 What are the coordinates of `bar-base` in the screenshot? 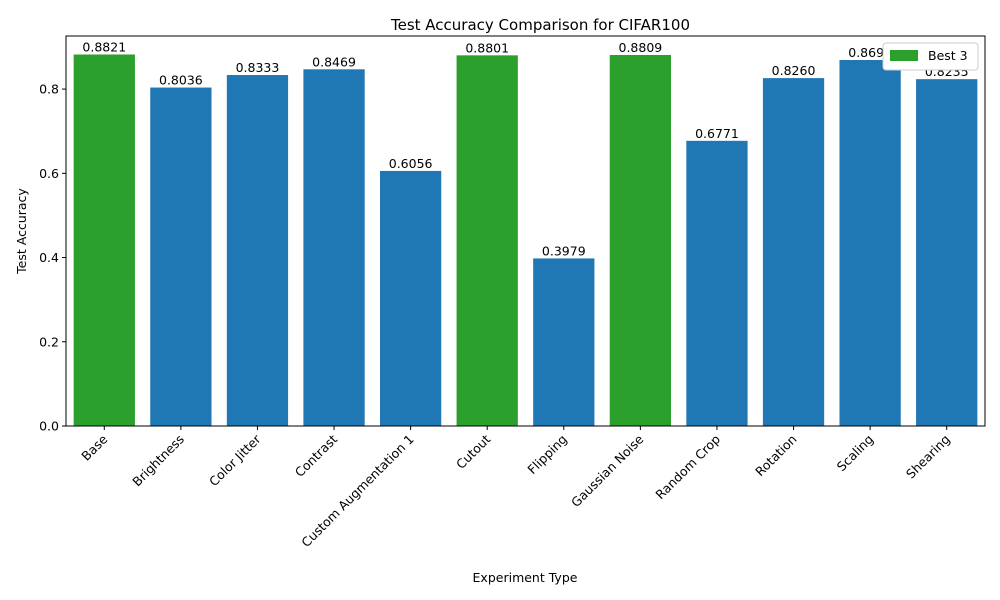 It's located at (104, 240).